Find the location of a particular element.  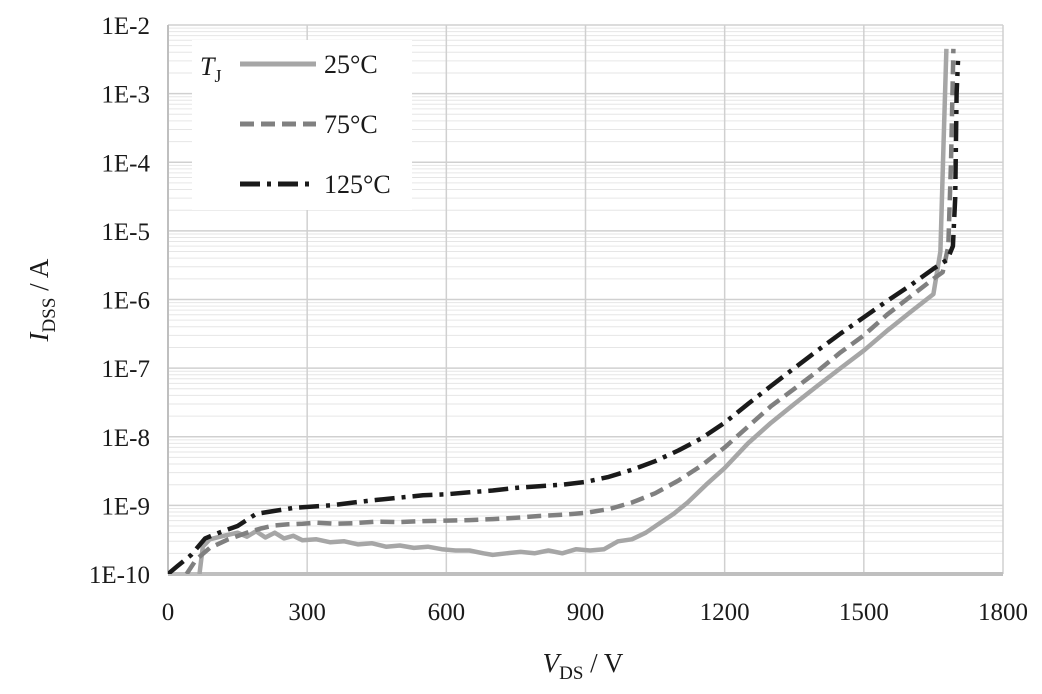

y-tick-label: 1E-6 is located at coordinates (125, 301).